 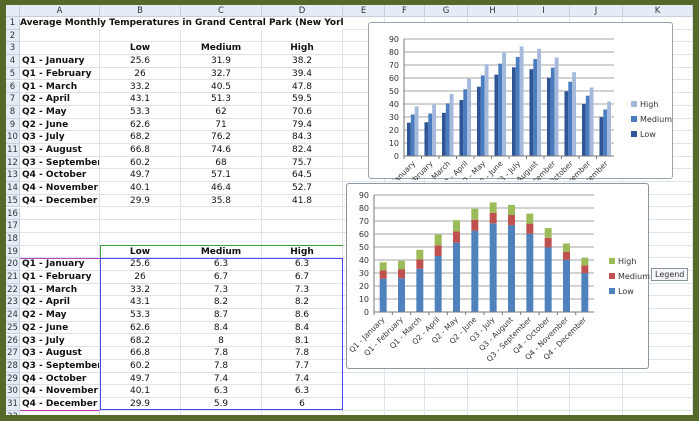 What do you see at coordinates (13, 303) in the screenshot?
I see `row-header-23: 23` at bounding box center [13, 303].